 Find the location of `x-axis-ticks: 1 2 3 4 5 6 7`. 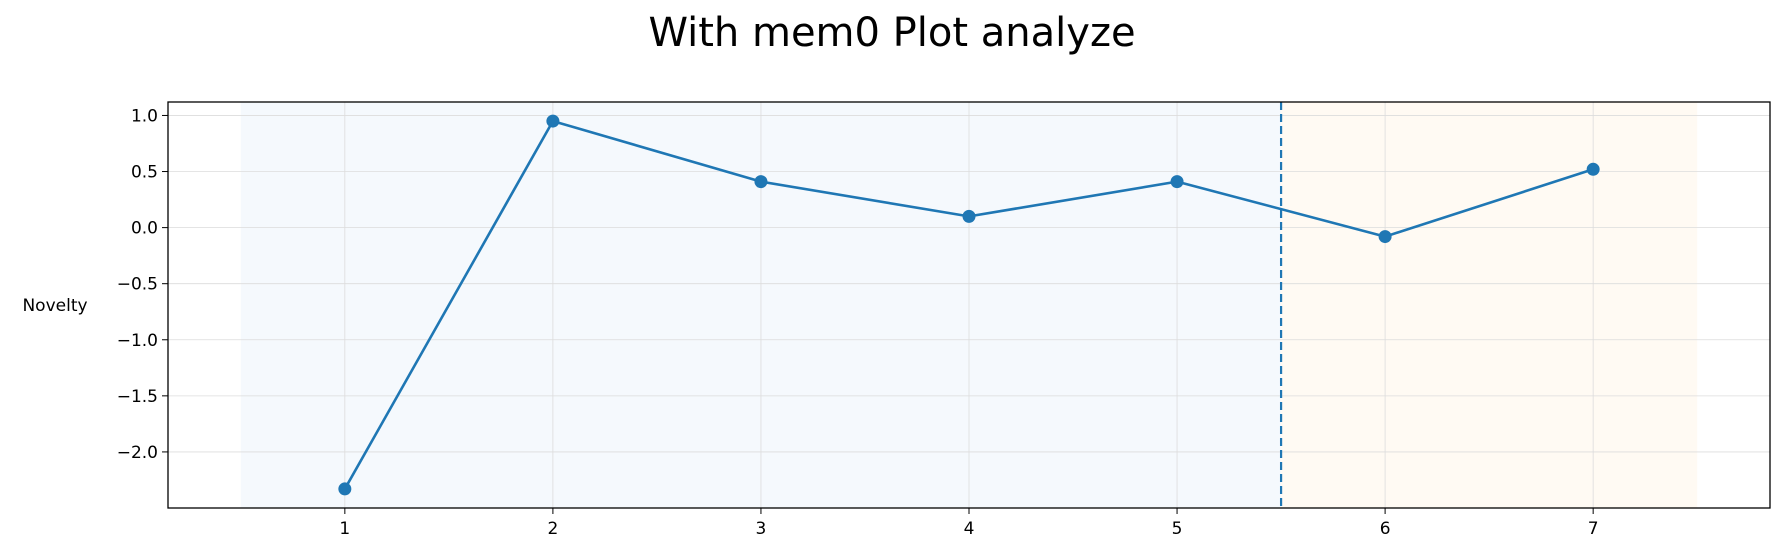

x-axis-ticks: 1 2 3 4 5 6 7 is located at coordinates (969, 523).